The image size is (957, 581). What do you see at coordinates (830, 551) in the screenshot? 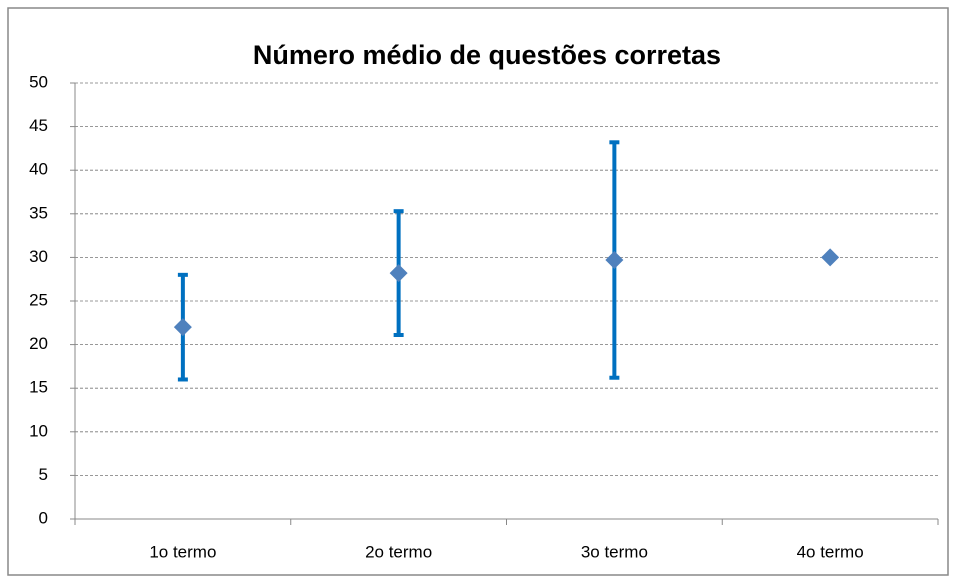
I see `x-tick-label: 4o termo` at bounding box center [830, 551].